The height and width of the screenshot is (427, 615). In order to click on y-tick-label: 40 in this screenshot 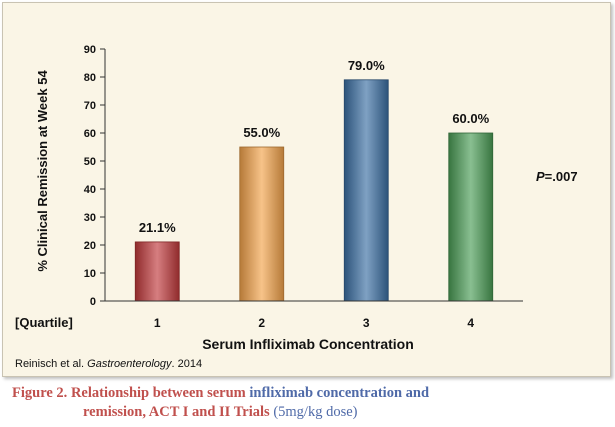, I will do `click(90, 190)`.